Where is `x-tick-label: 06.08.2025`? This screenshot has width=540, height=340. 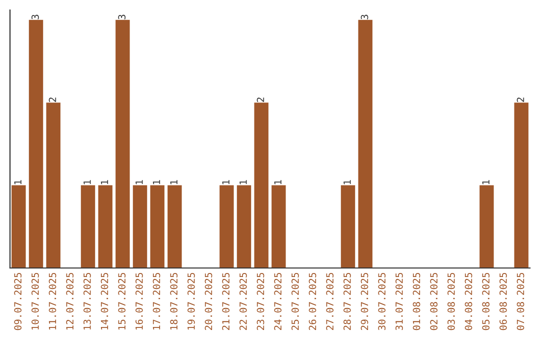 x-tick-label: 06.08.2025 is located at coordinates (503, 301).